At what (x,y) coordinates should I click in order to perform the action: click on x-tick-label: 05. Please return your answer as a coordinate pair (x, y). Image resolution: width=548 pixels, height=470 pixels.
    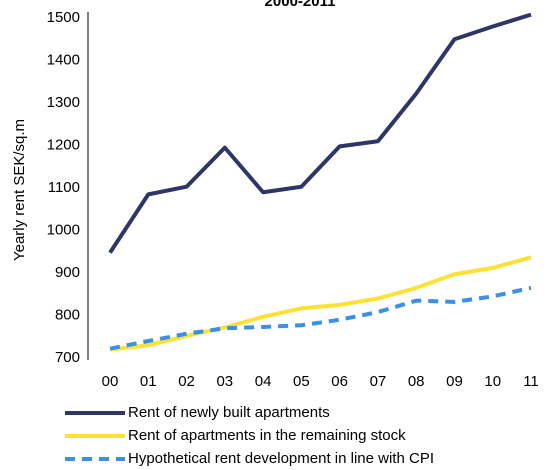
    Looking at the image, I should click on (301, 381).